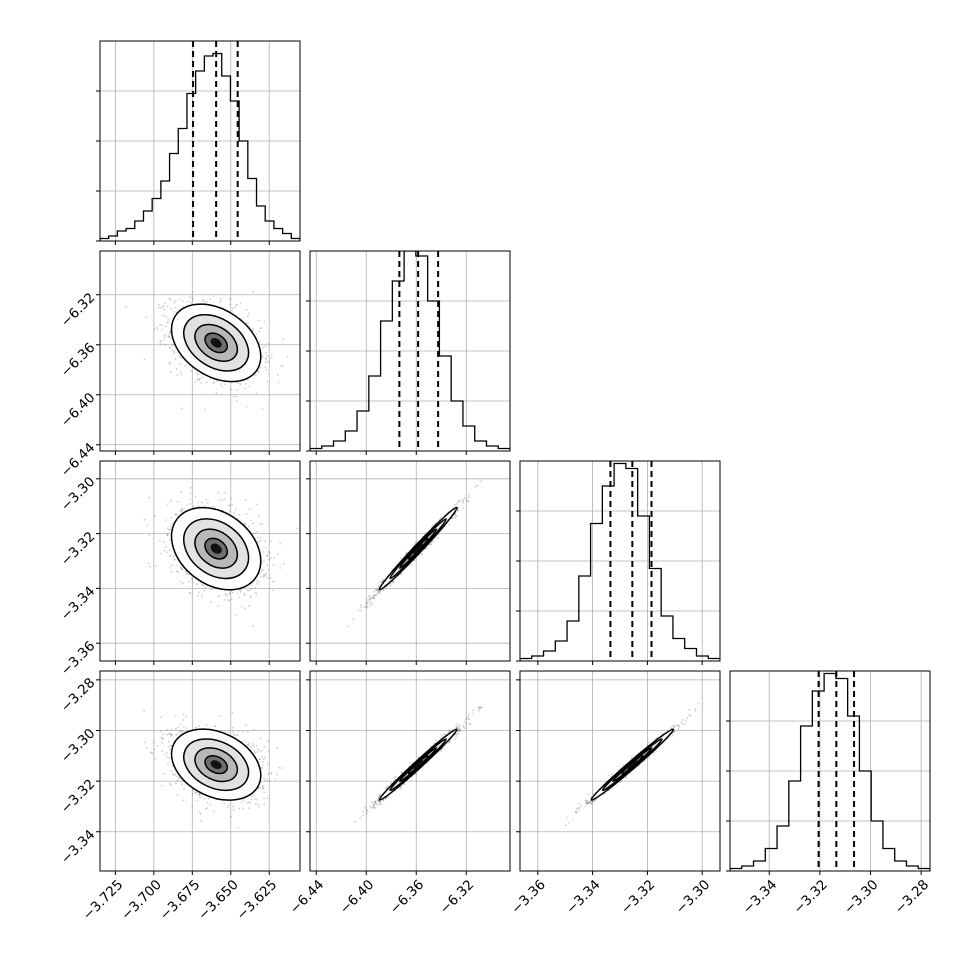  I want to click on y-tick-label: −3.36, so click(78, 658).